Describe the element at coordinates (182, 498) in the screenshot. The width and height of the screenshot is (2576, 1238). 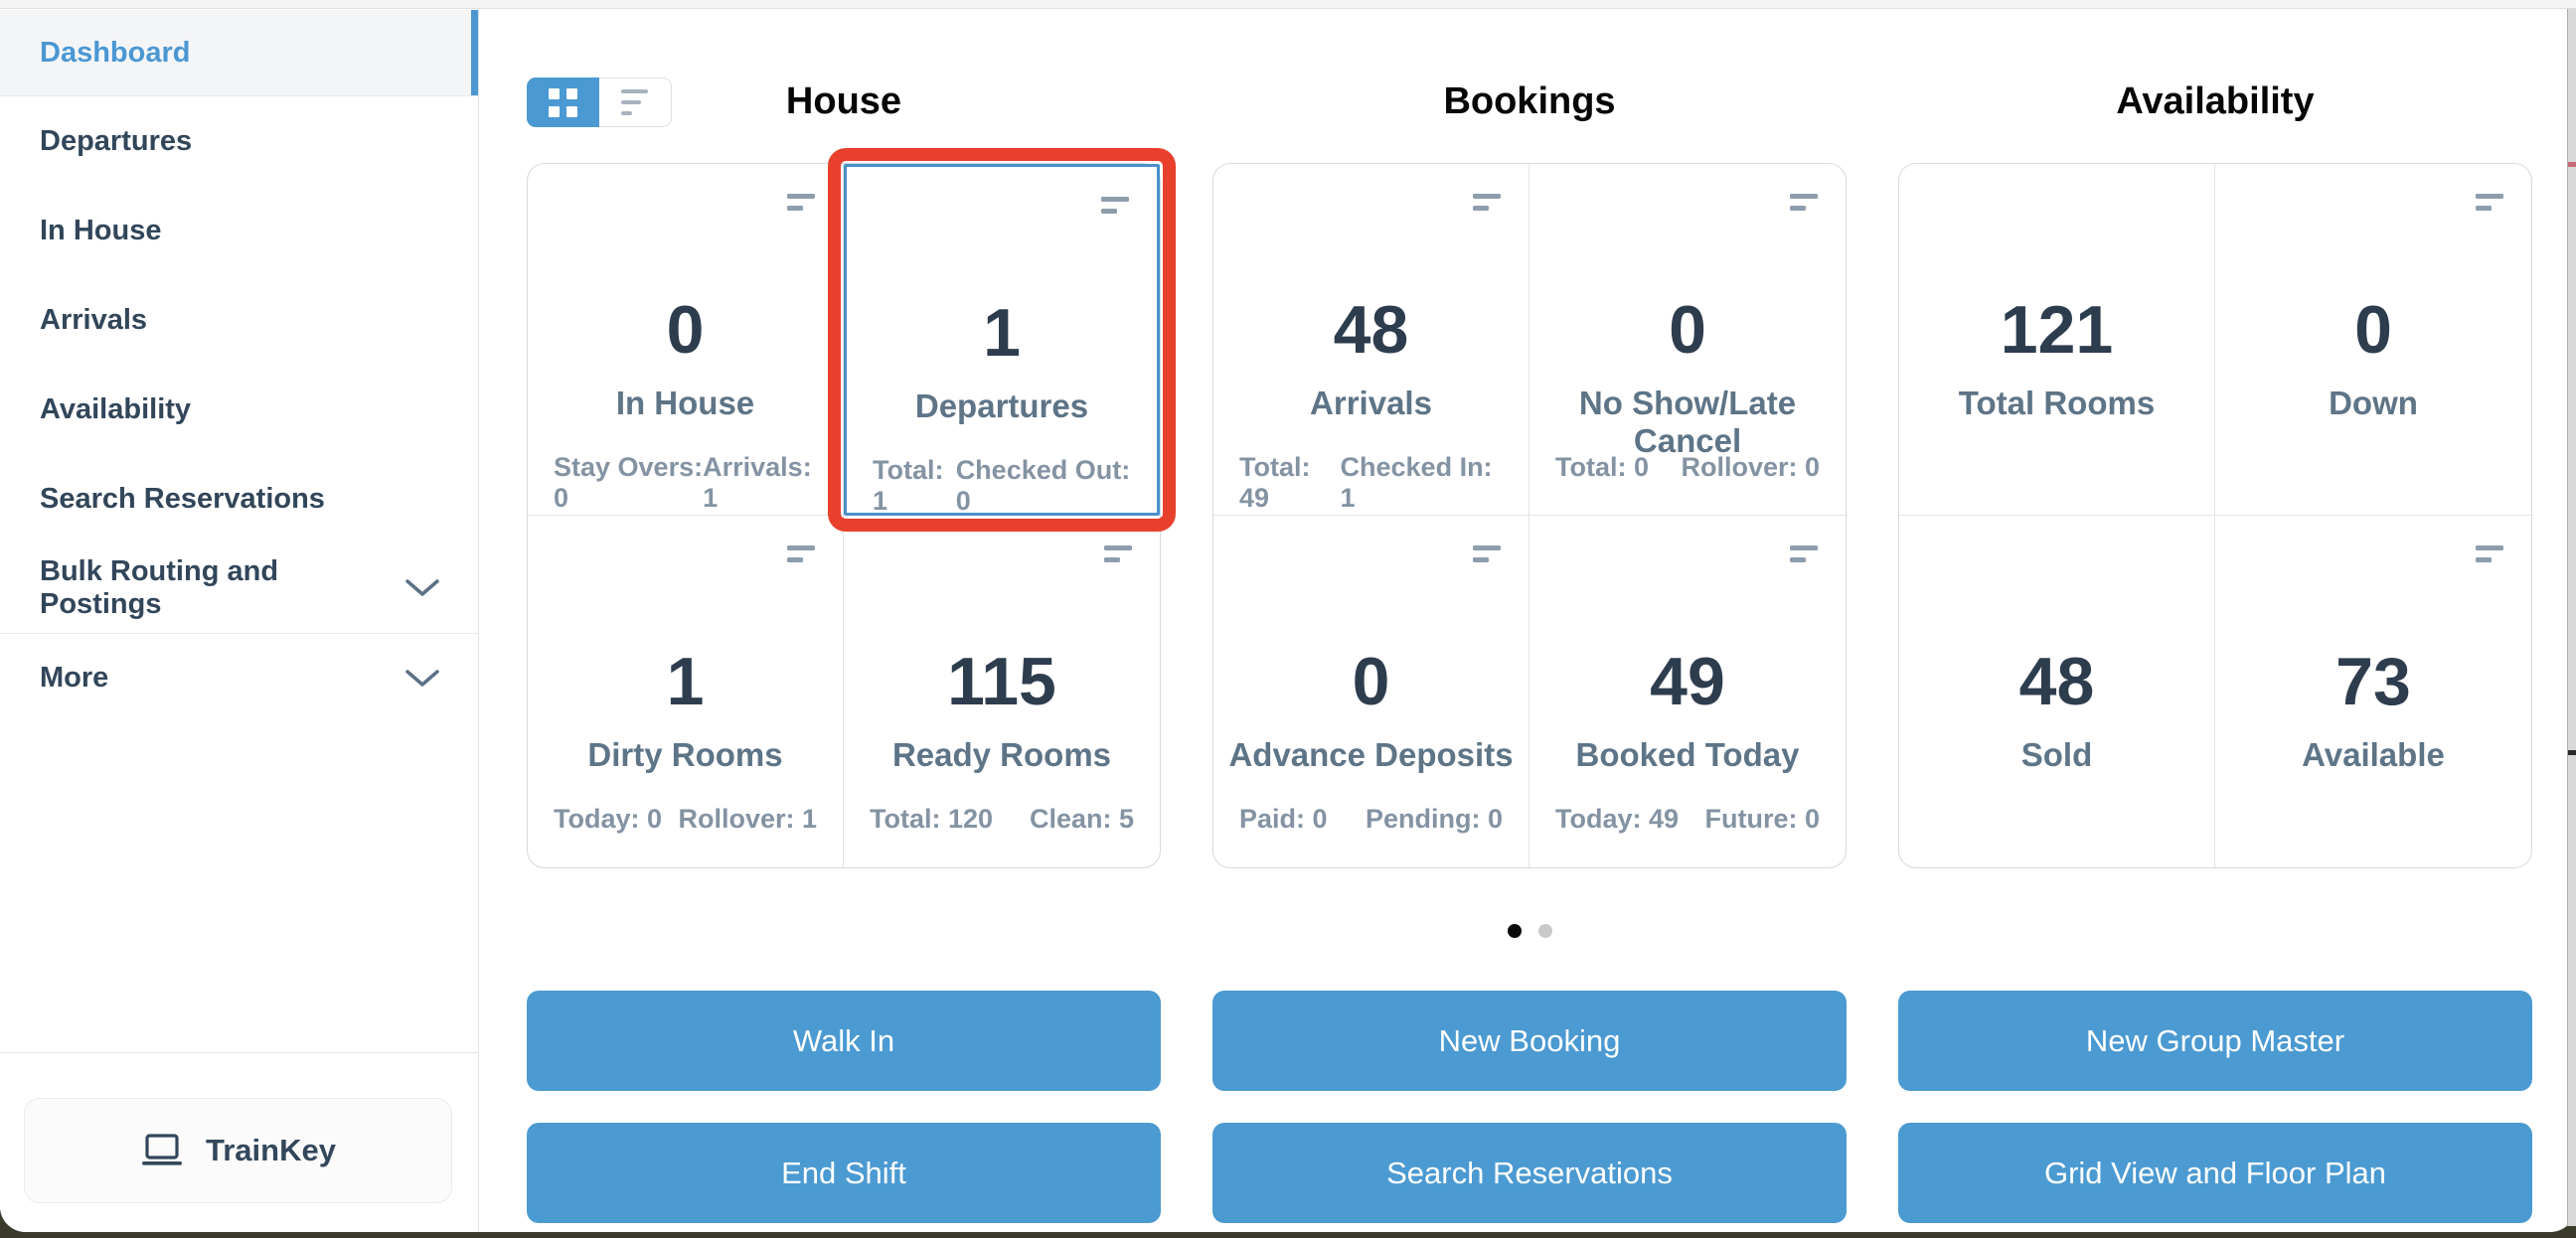
I see `sidebar-item-label: Search Reservations` at that location.